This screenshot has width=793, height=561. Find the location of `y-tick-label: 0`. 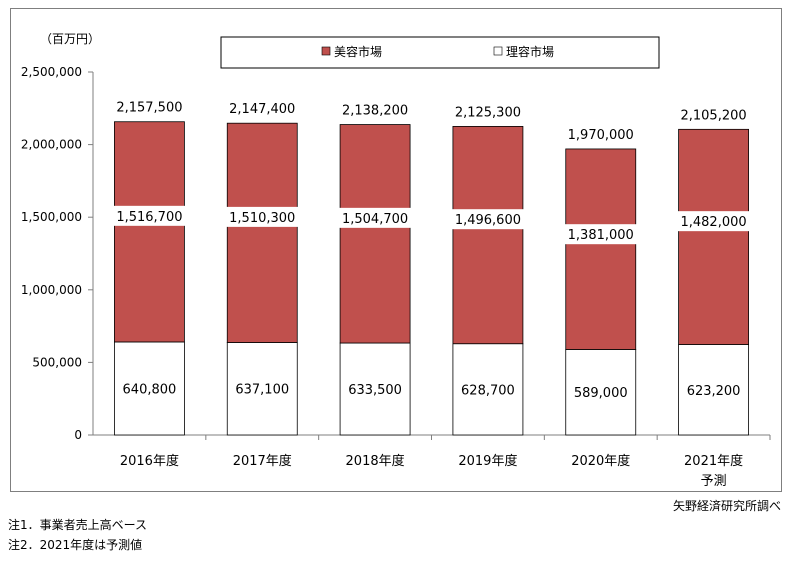

y-tick-label: 0 is located at coordinates (78, 435).